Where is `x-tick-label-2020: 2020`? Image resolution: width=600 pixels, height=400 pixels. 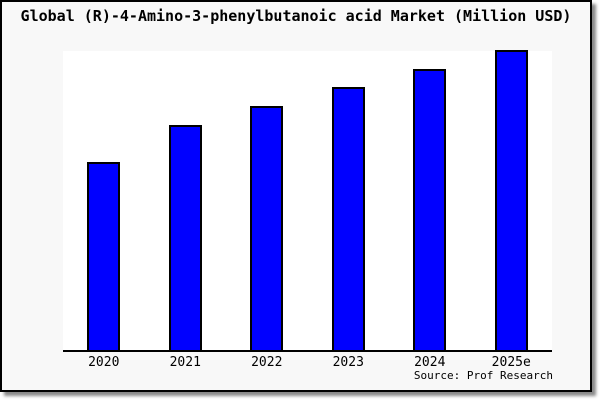 x-tick-label-2020: 2020 is located at coordinates (104, 362).